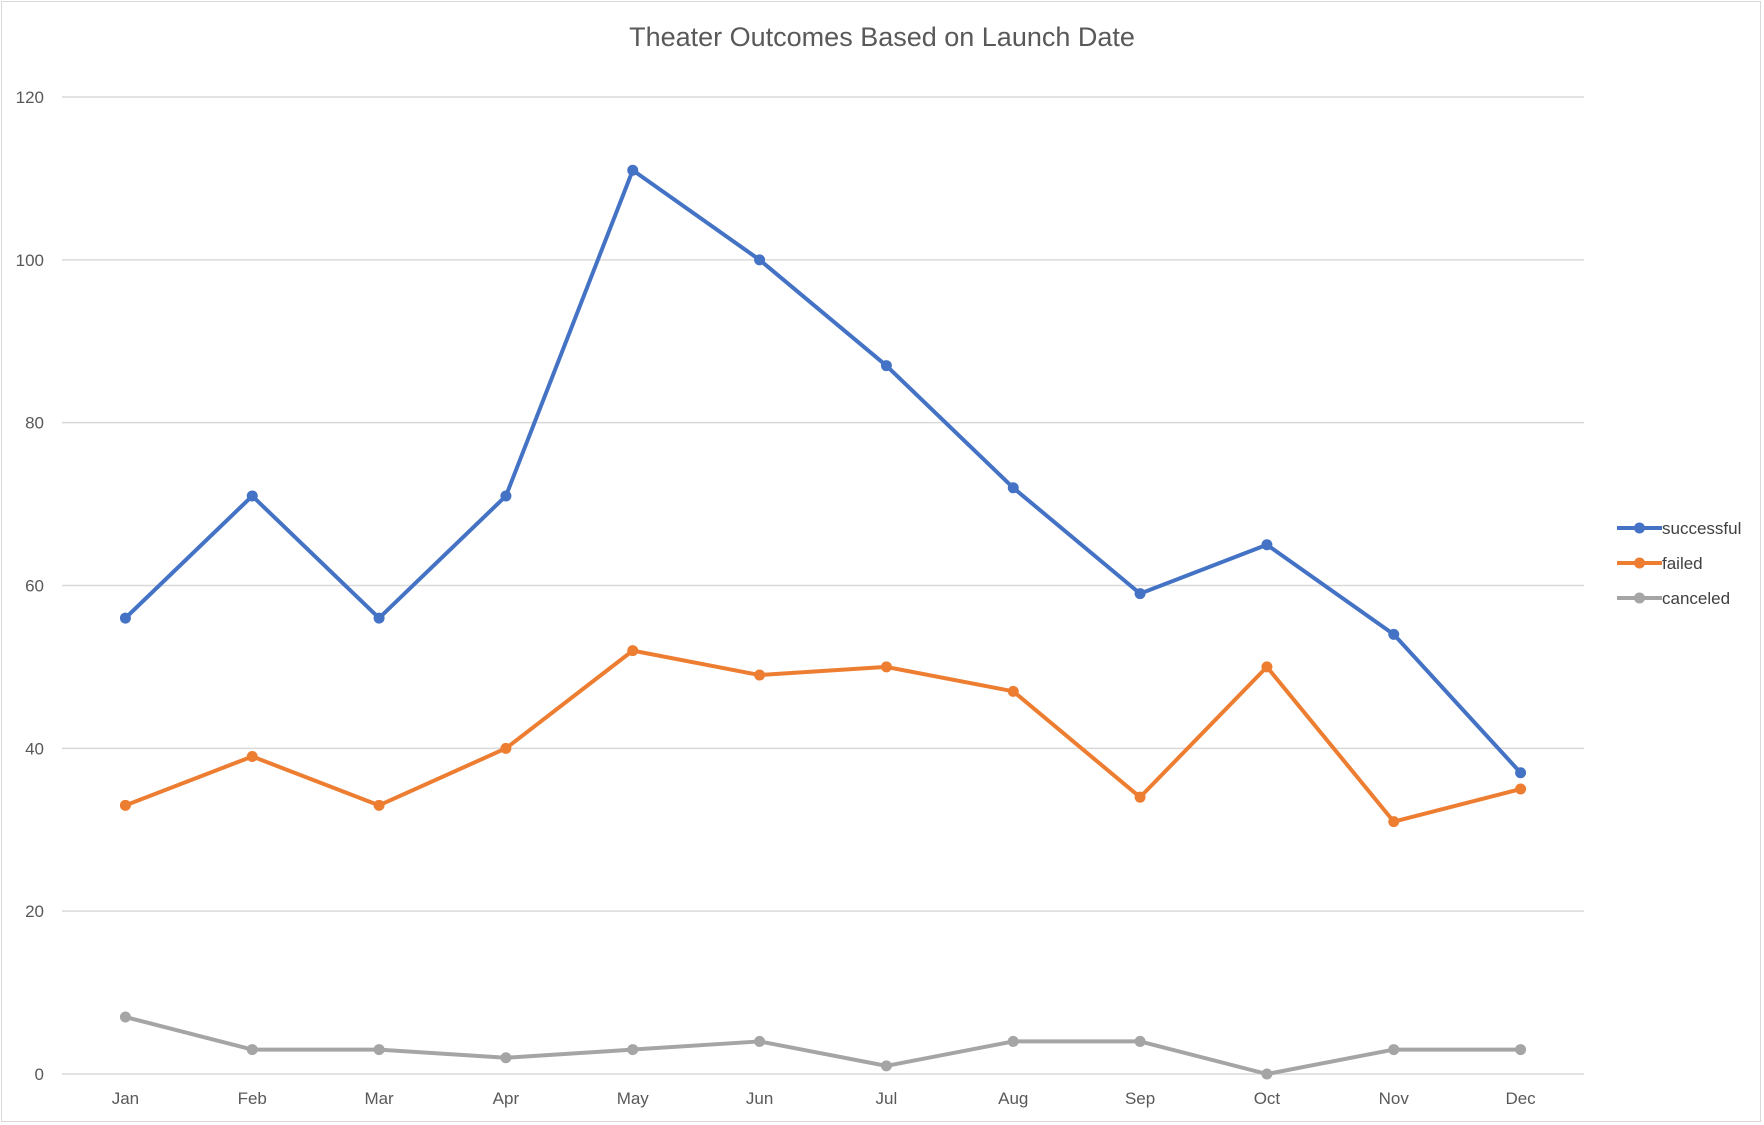  What do you see at coordinates (1660, 563) in the screenshot?
I see `legend-entry-failed: failed` at bounding box center [1660, 563].